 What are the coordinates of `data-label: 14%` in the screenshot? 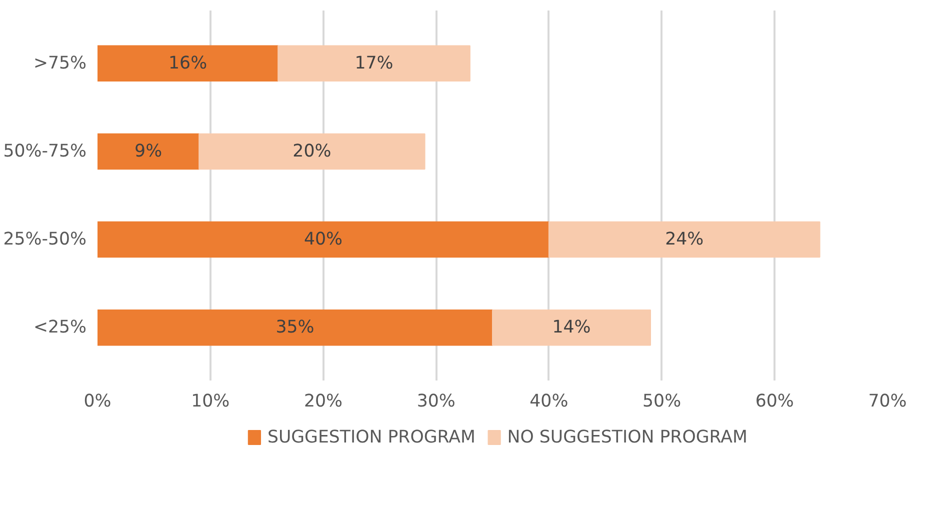 It's located at (571, 328).